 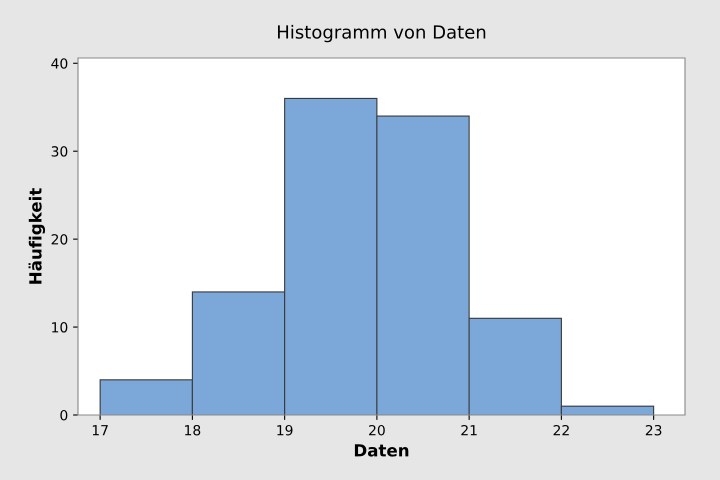 I want to click on x-tick-label: 18, so click(x=192, y=430).